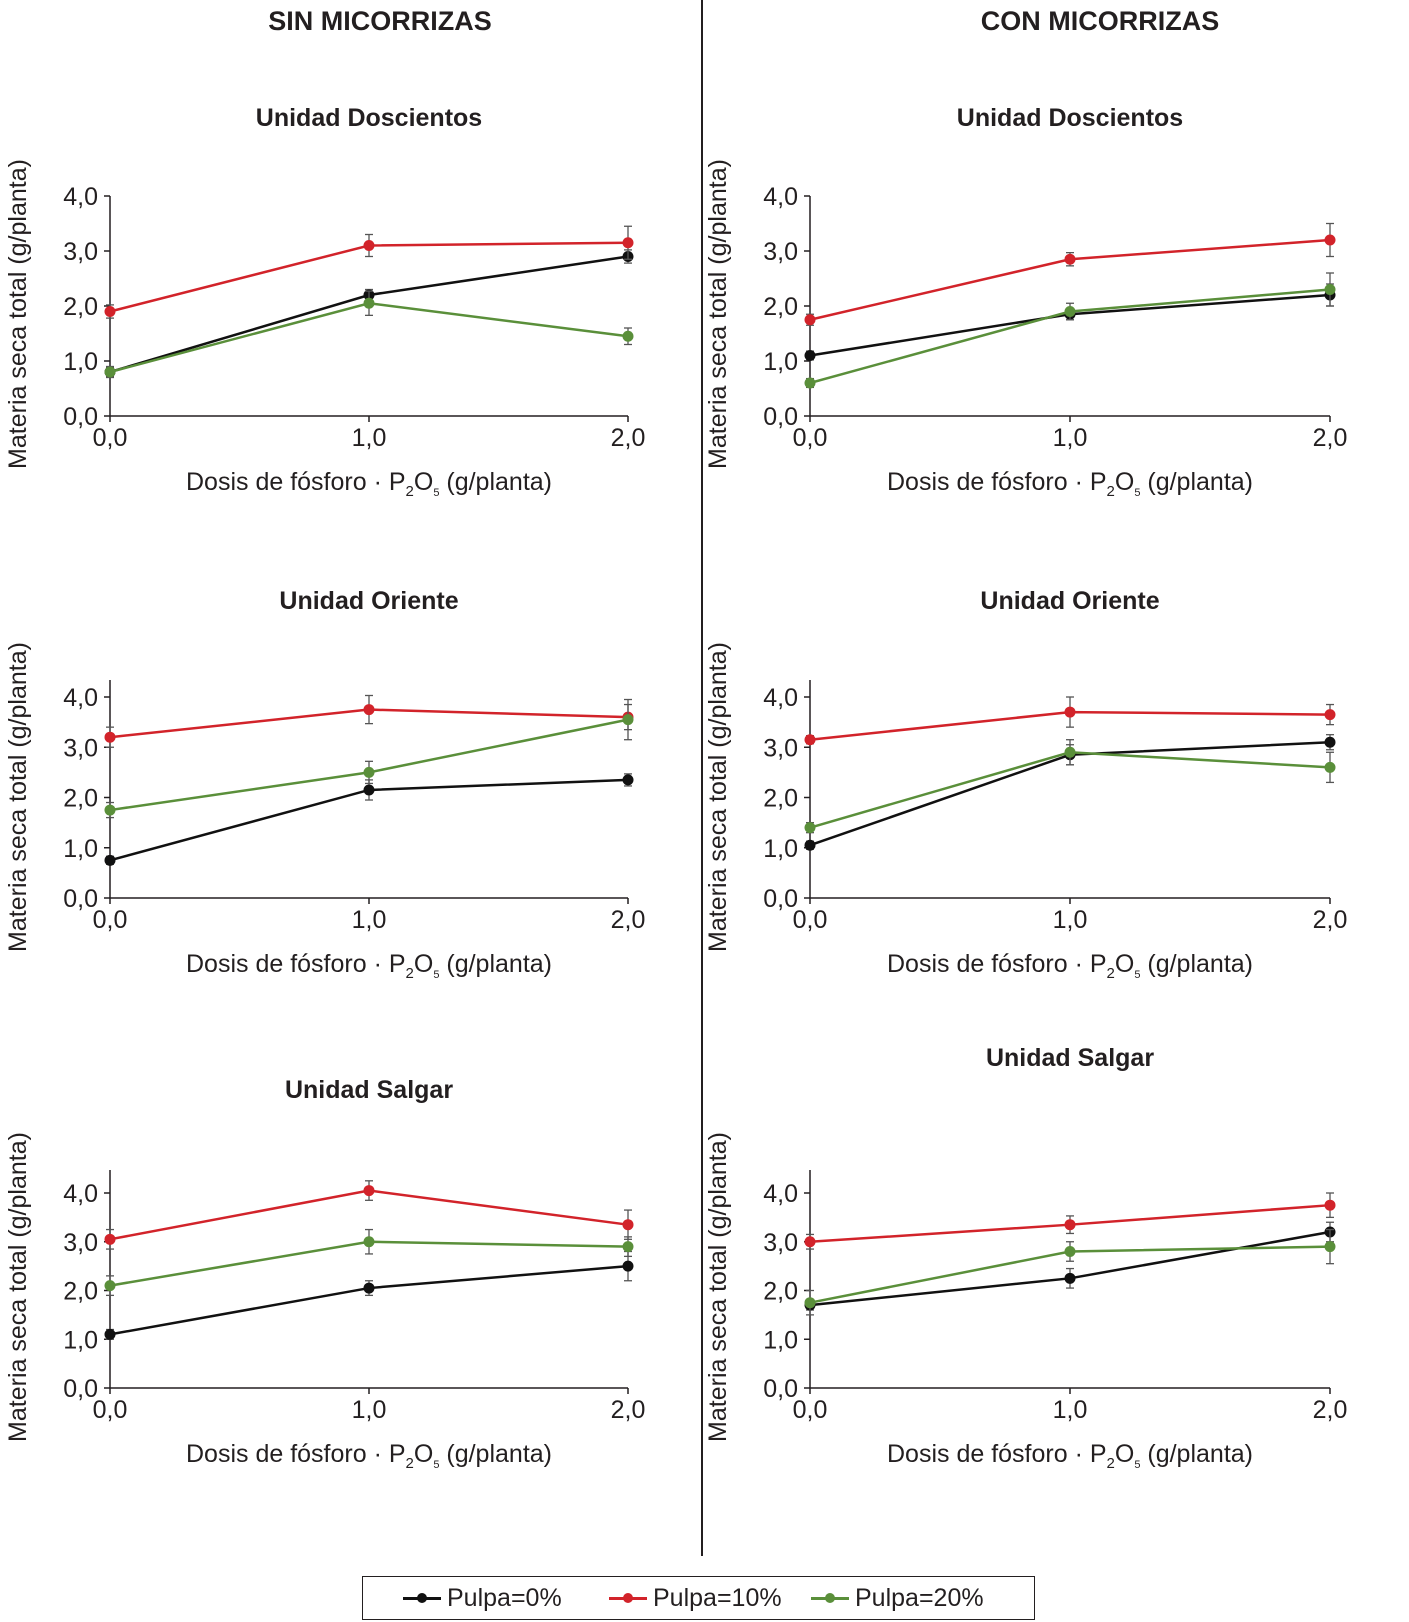 This screenshot has height=1622, width=1409. What do you see at coordinates (368, 601) in the screenshot?
I see `plot-title: Unidad Oriente` at bounding box center [368, 601].